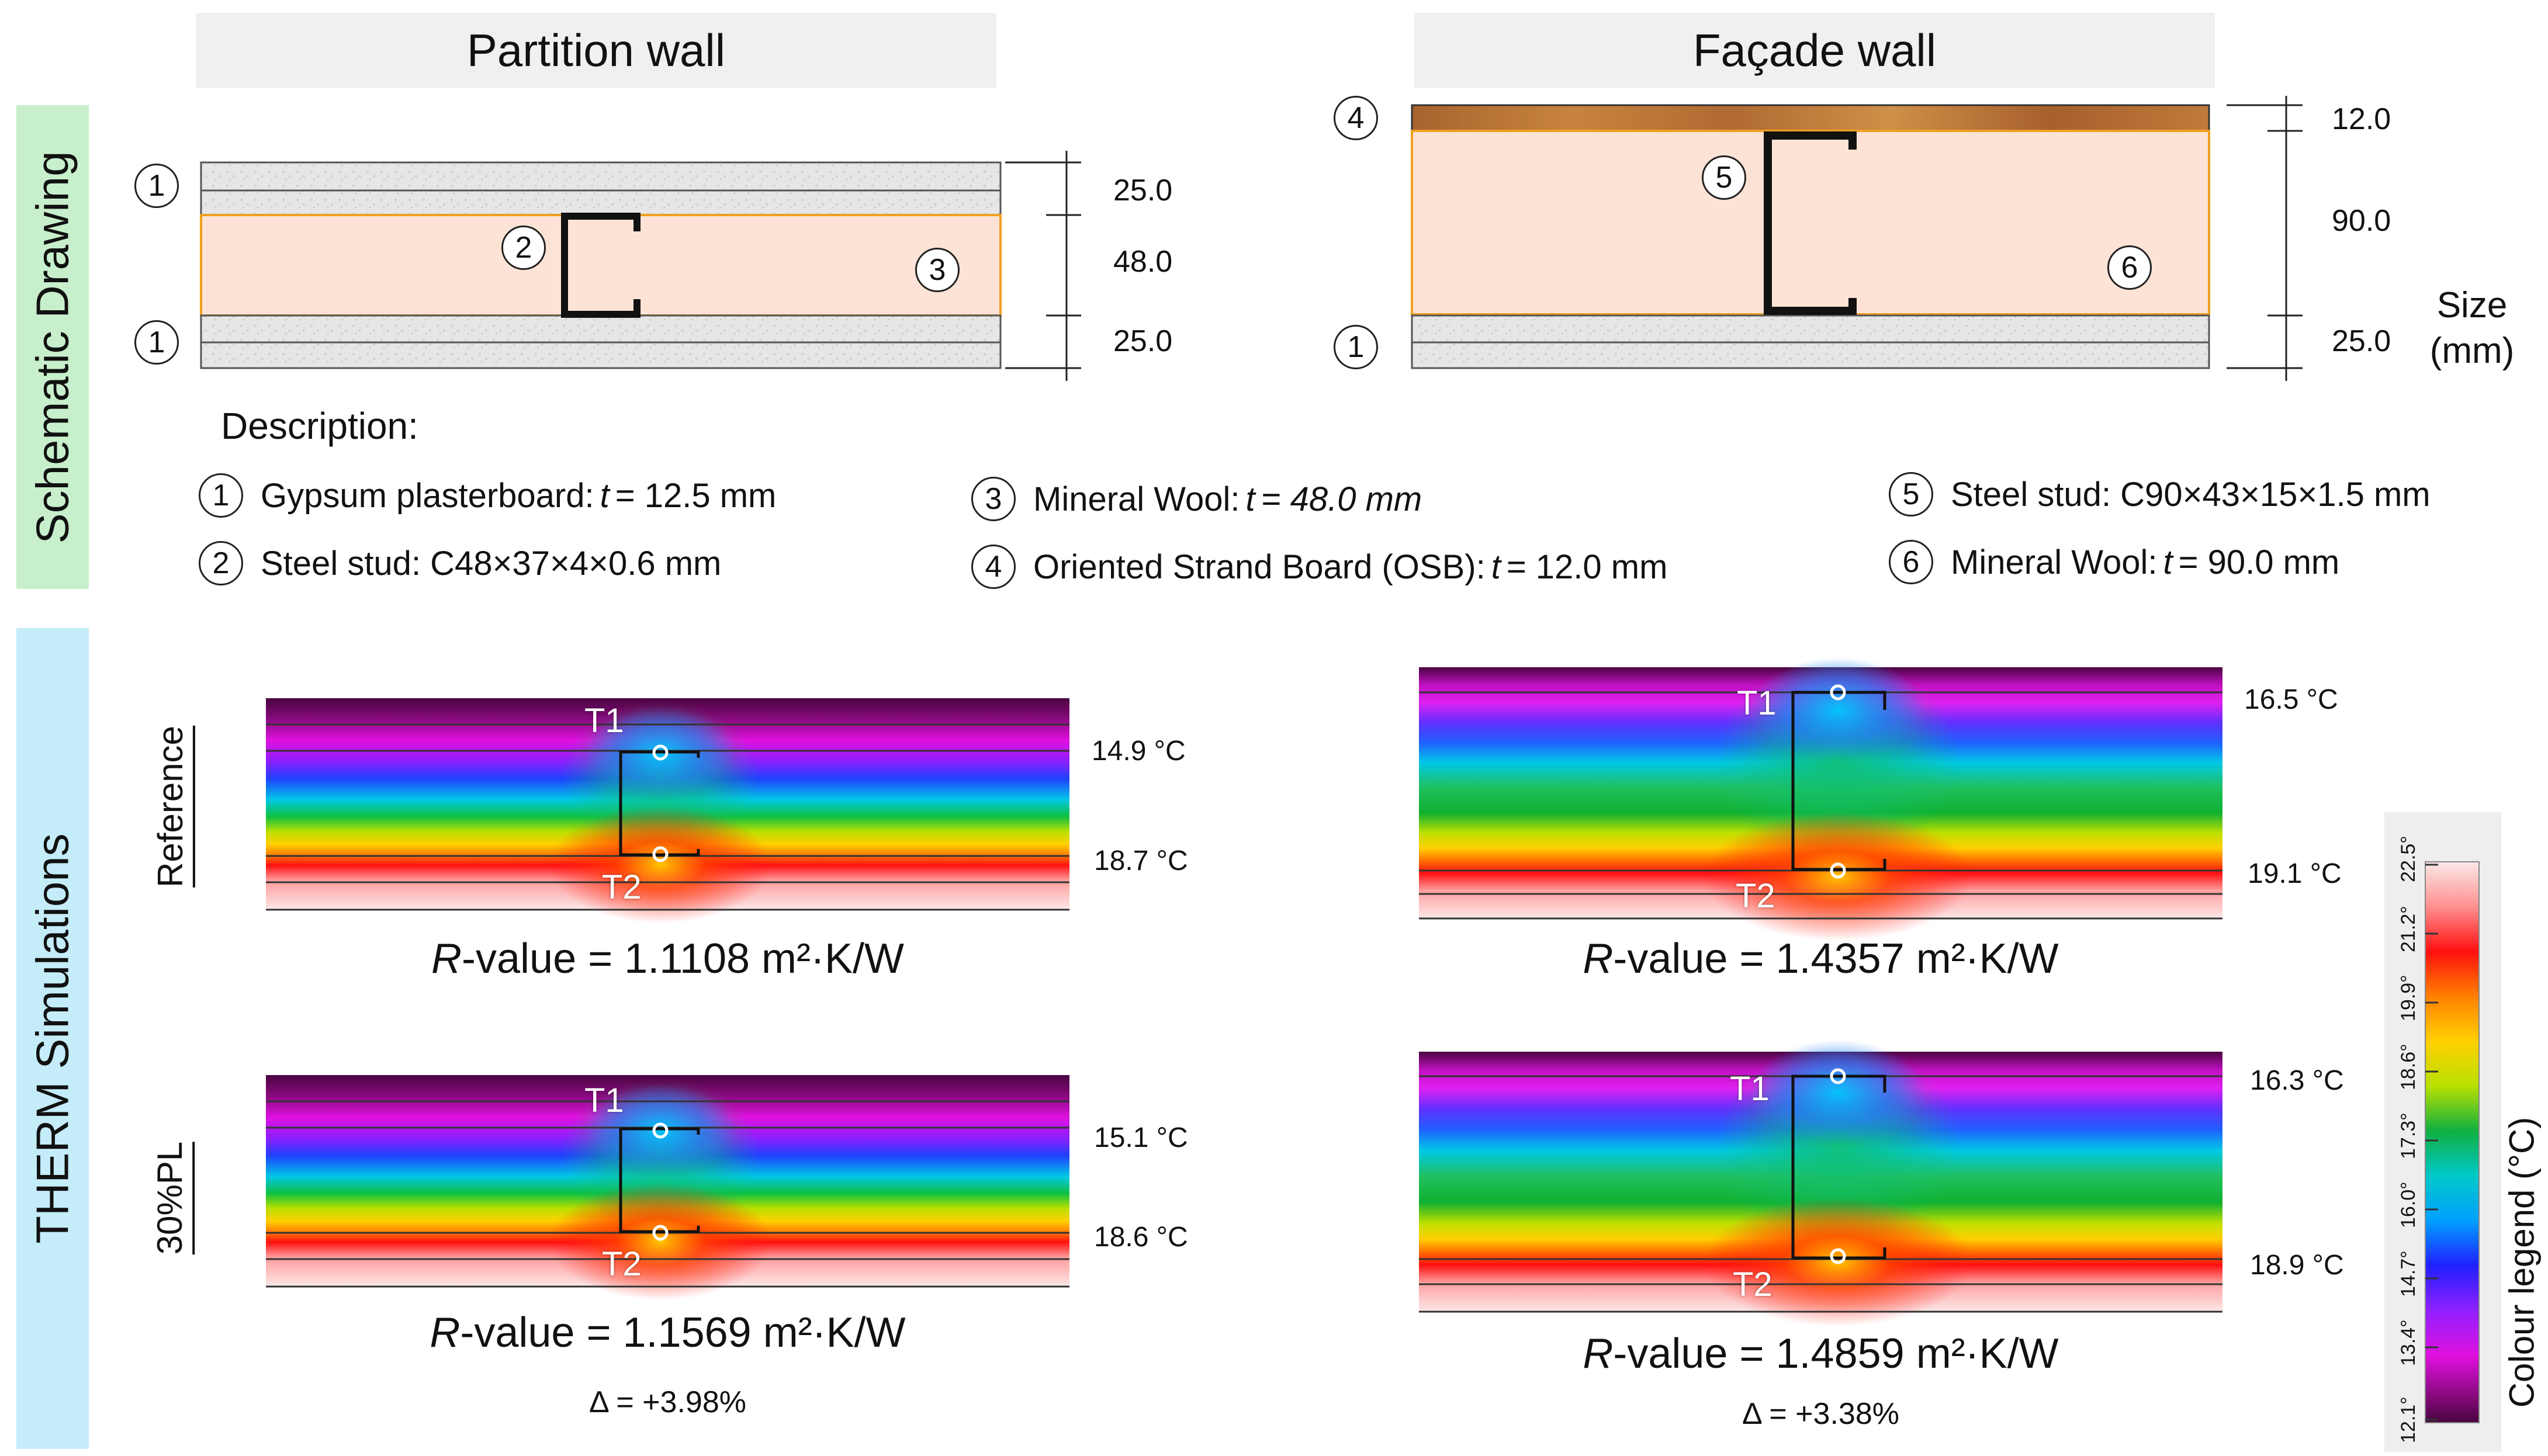  I want to click on t1-label-facade-pl: T1, so click(1750, 1089).